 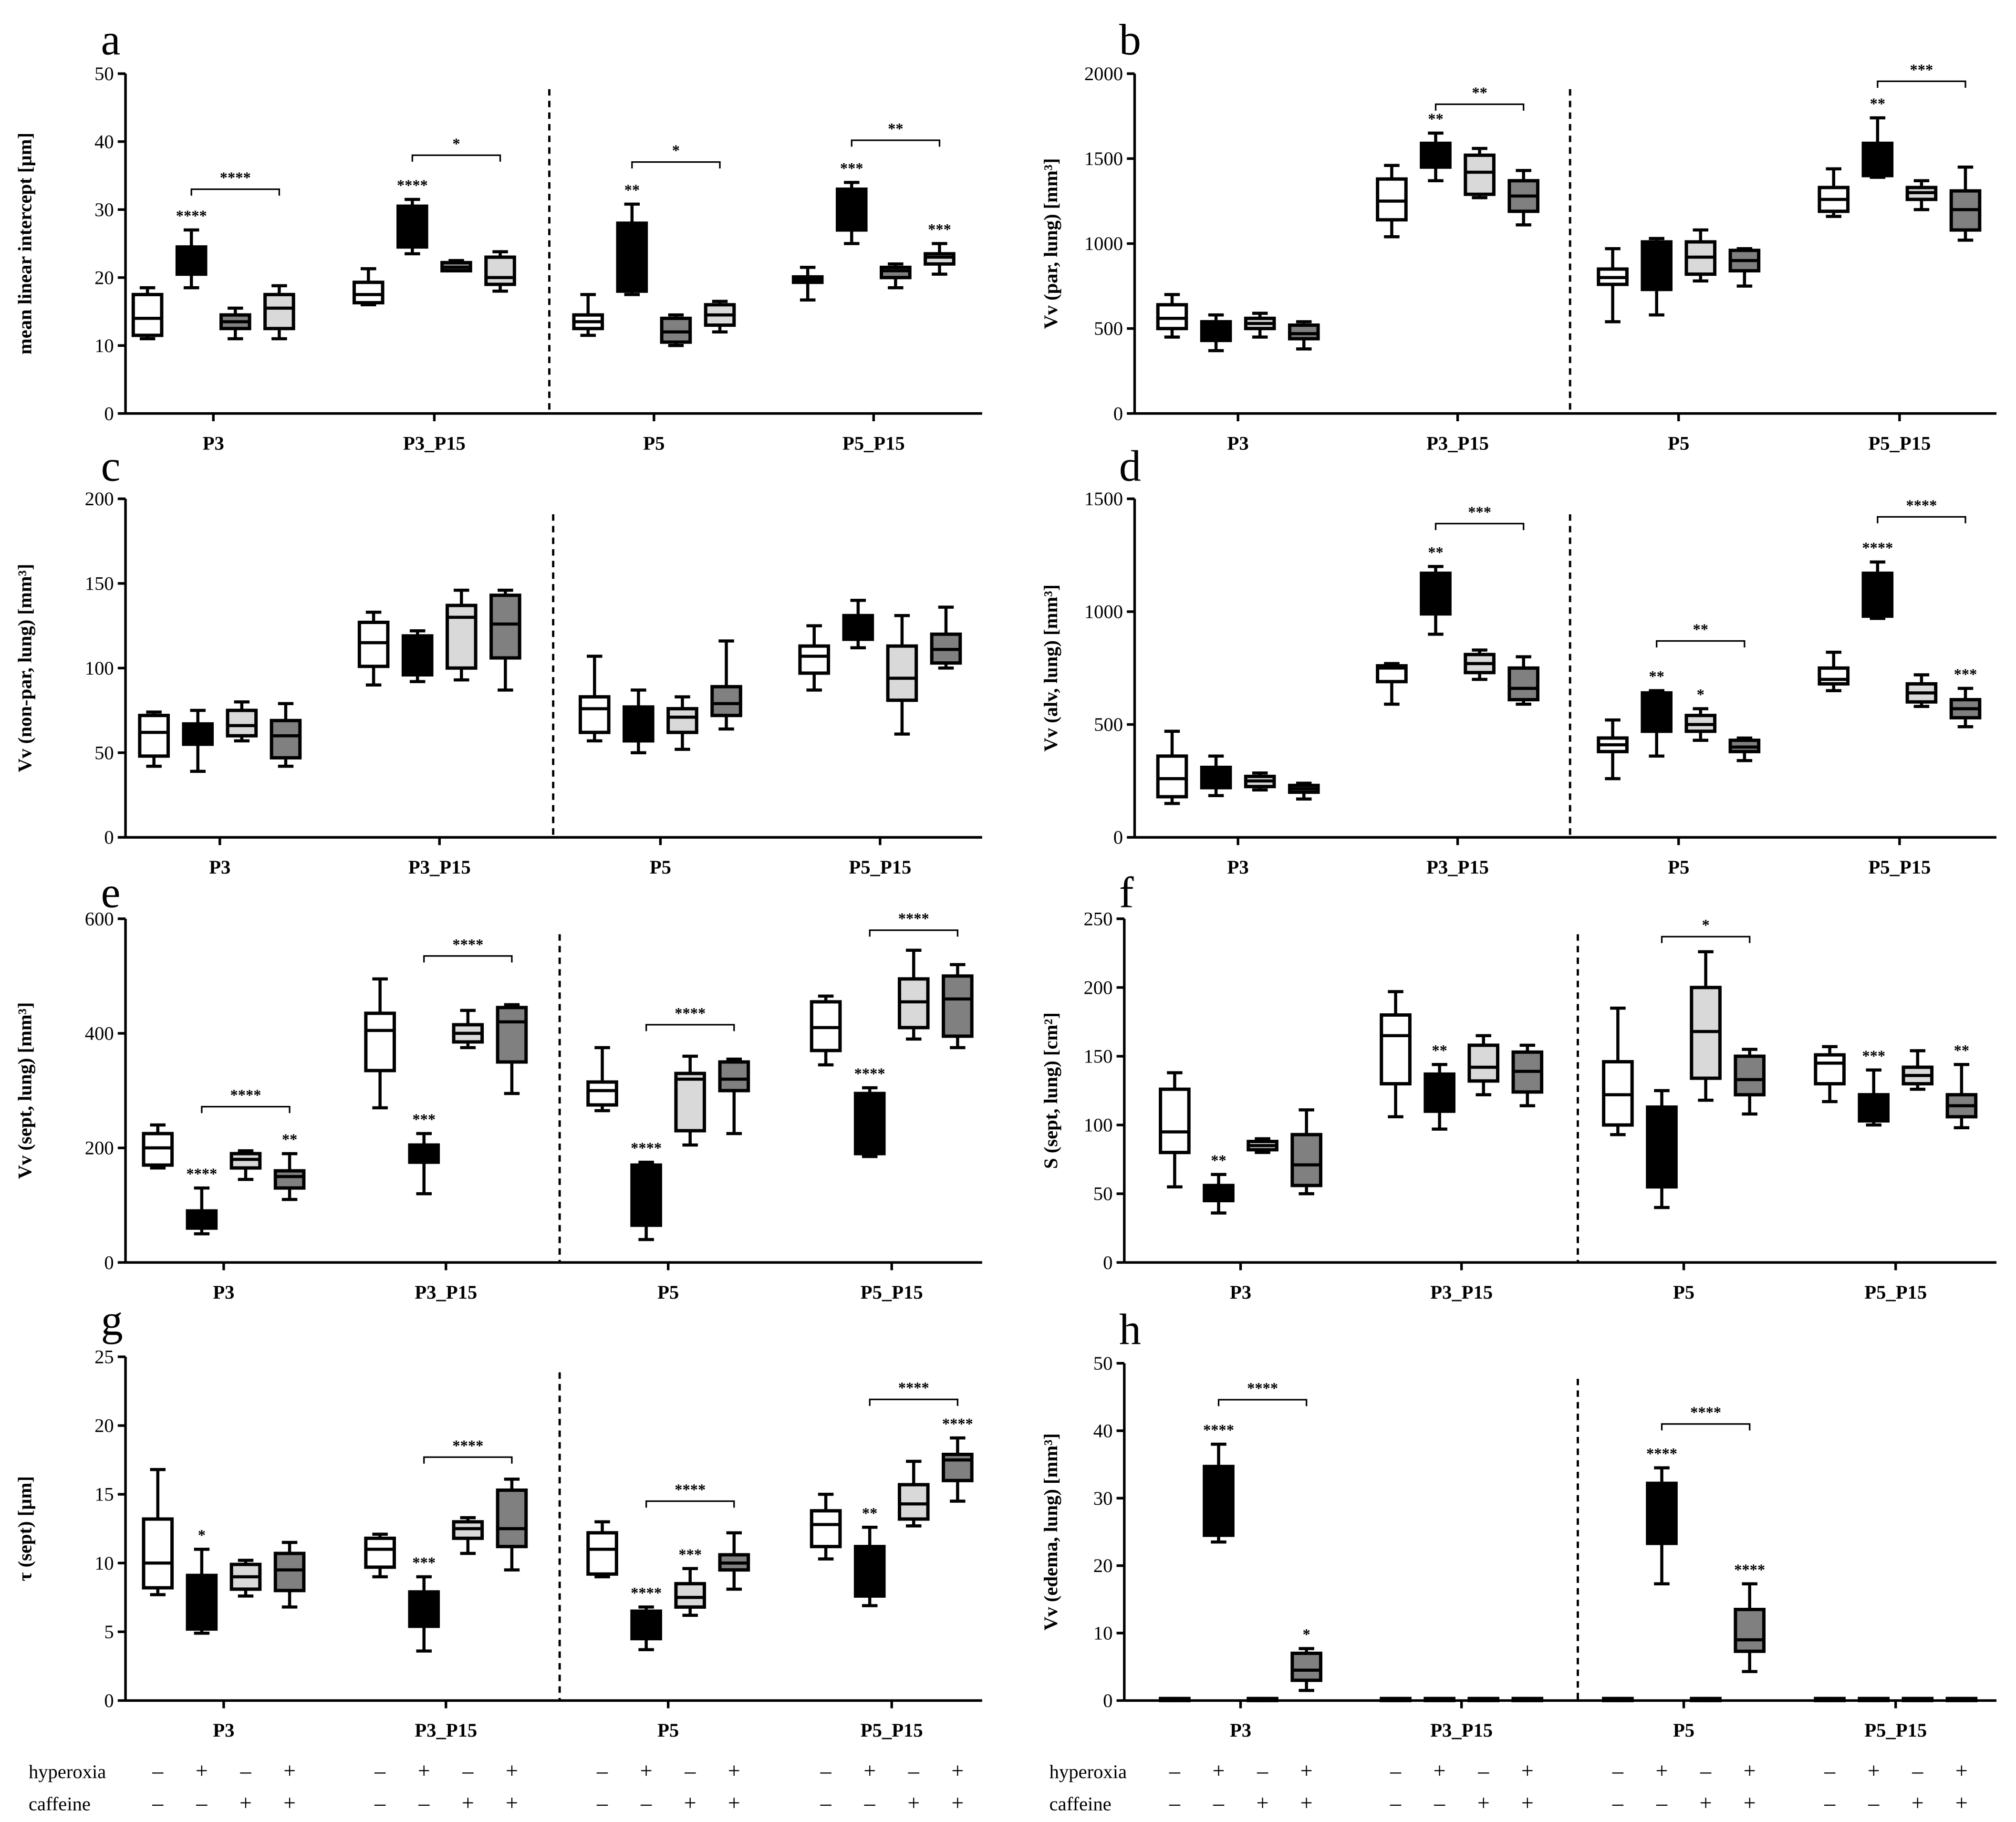 What do you see at coordinates (1088, 1771) in the screenshot?
I see `hyperoxia-label: hyperoxia` at bounding box center [1088, 1771].